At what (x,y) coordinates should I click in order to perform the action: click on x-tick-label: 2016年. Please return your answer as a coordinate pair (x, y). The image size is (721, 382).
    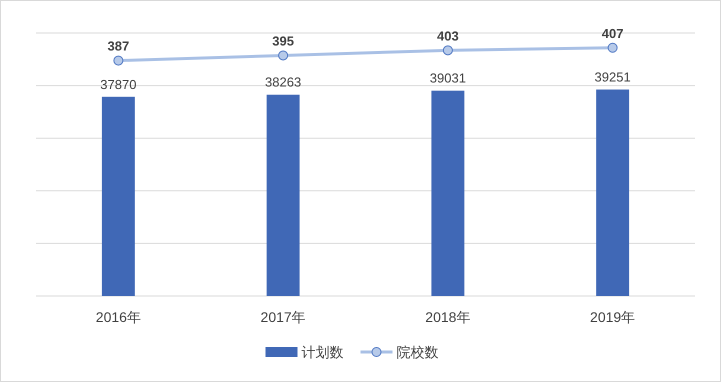
    Looking at the image, I should click on (118, 317).